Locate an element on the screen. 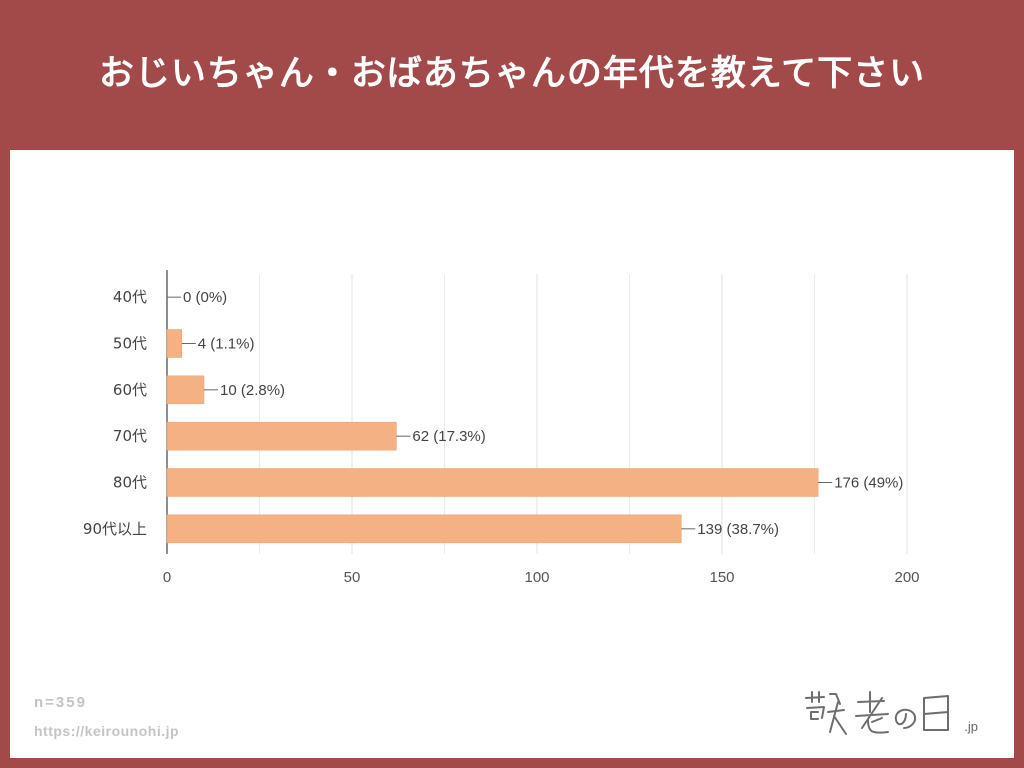 This screenshot has width=1024, height=768. category-label: 50代 is located at coordinates (130, 344).